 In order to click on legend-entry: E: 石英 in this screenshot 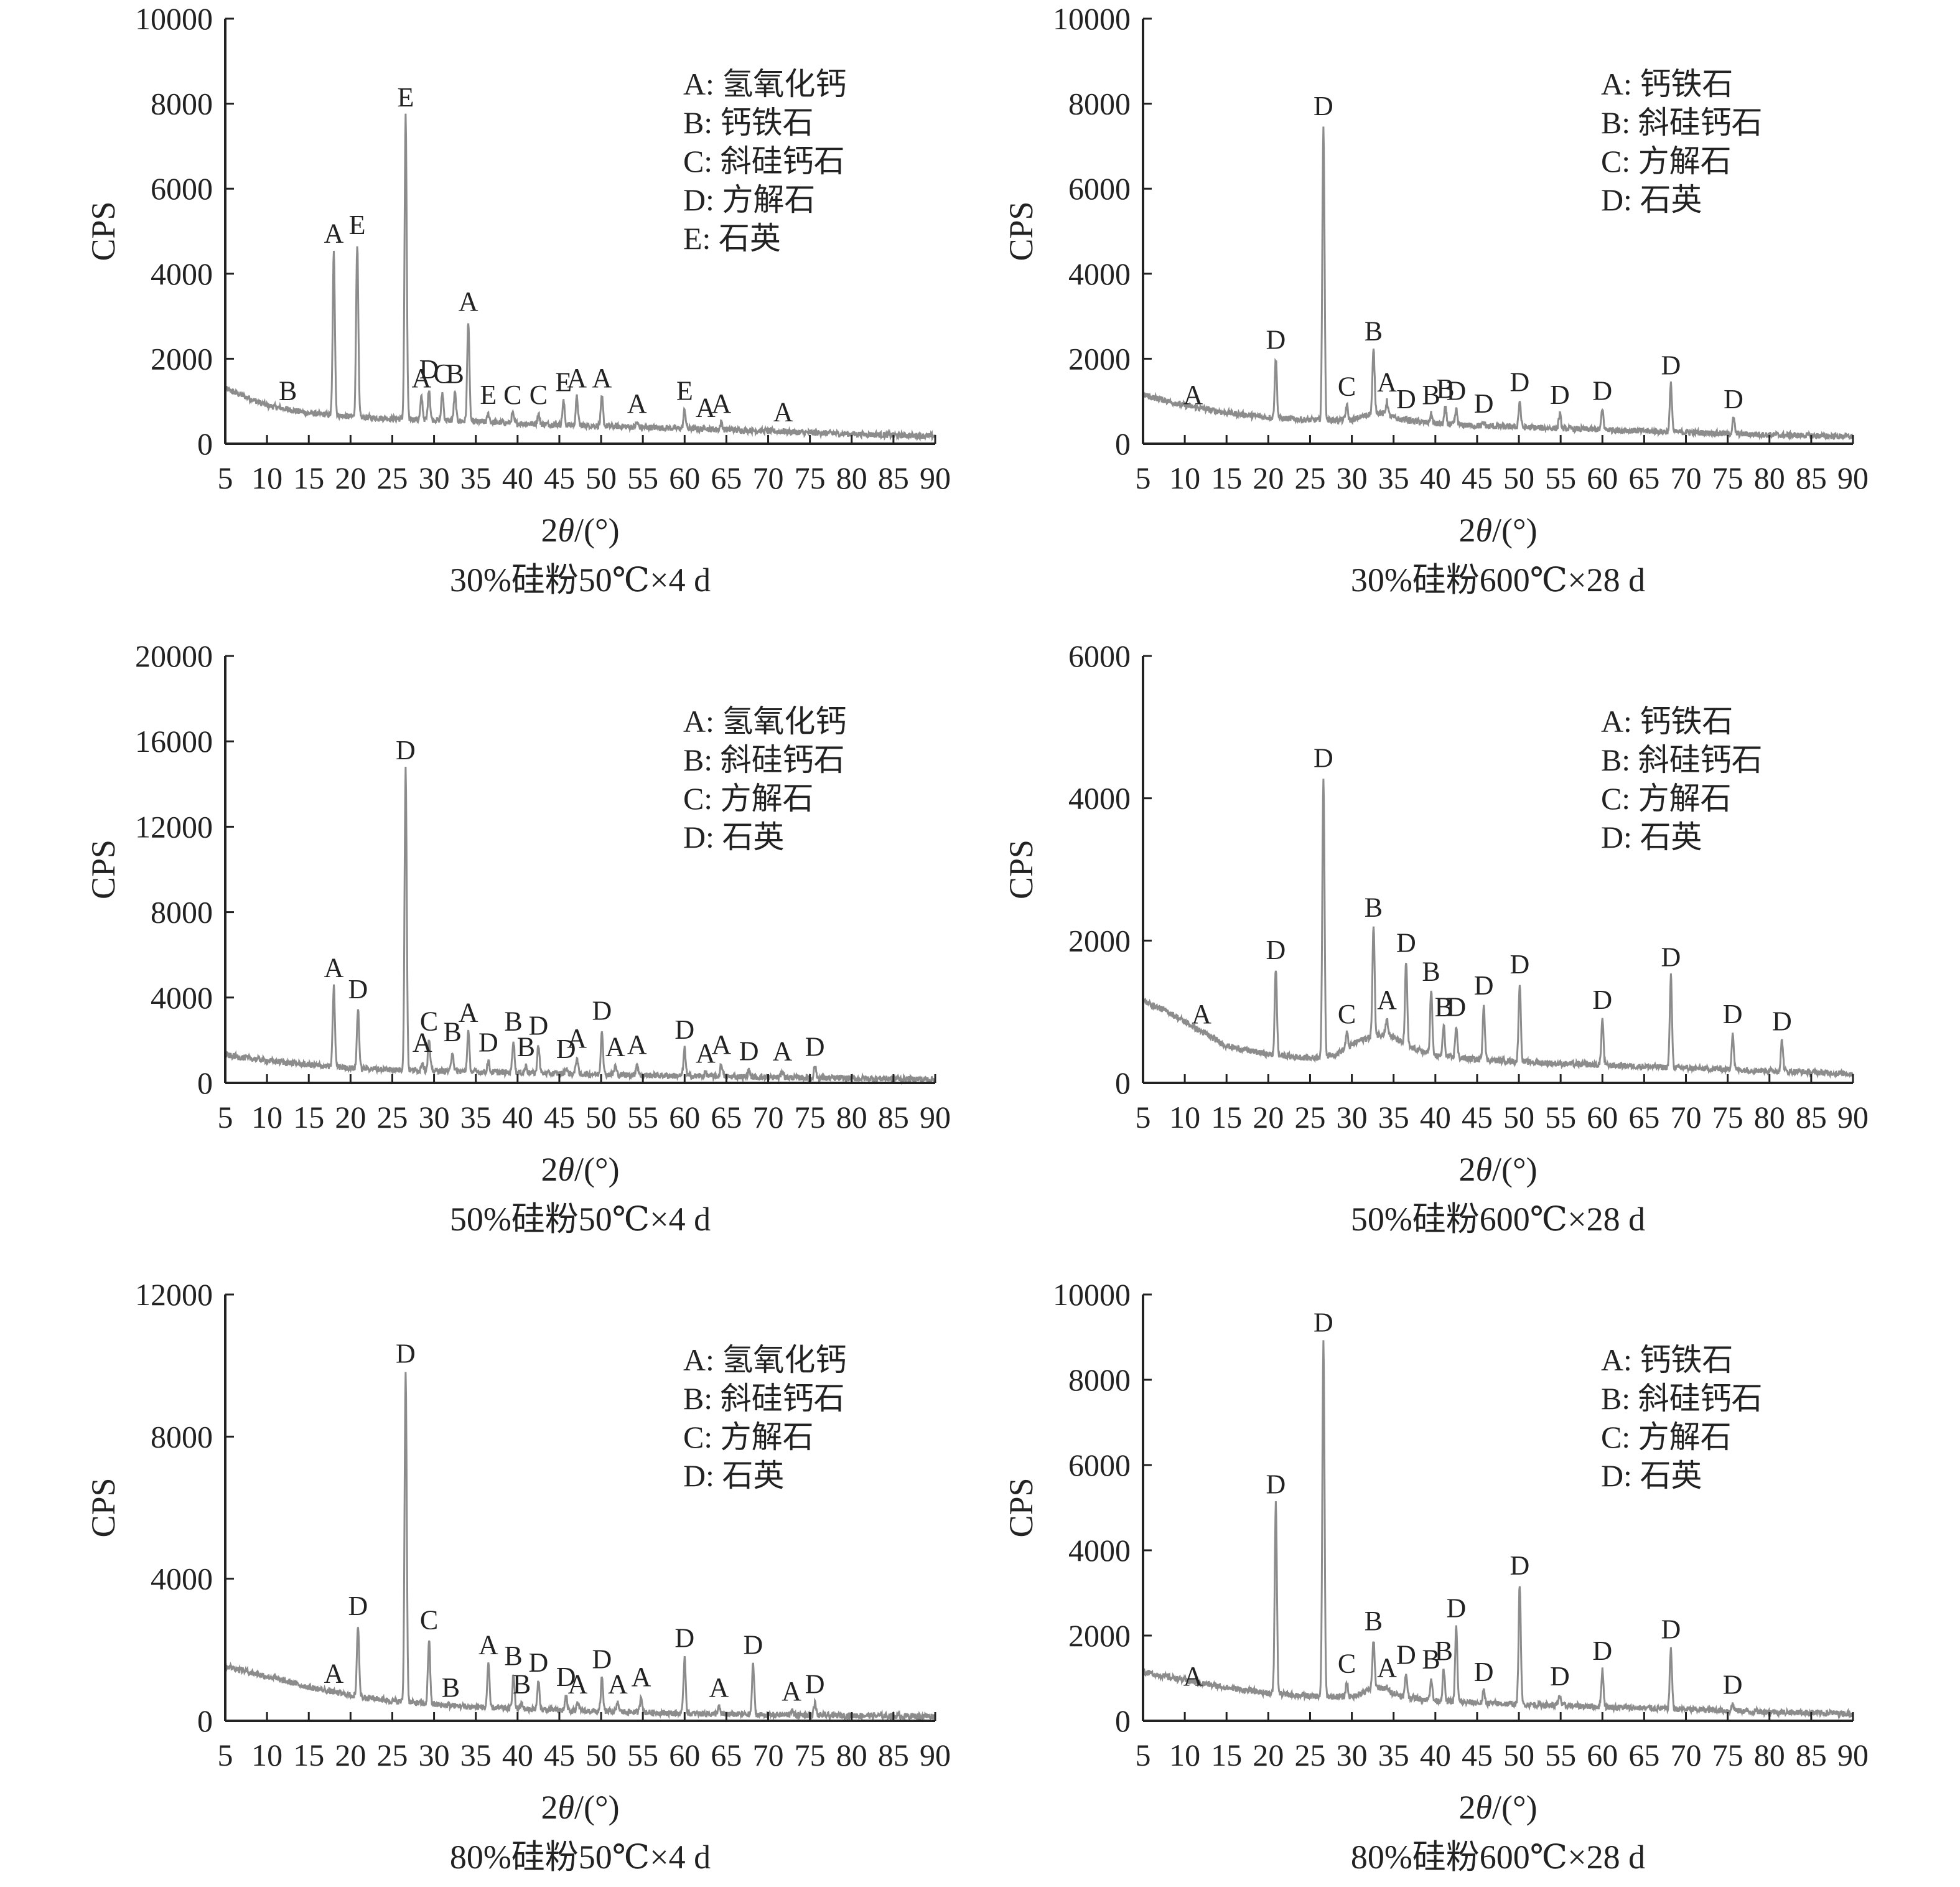, I will do `click(732, 238)`.